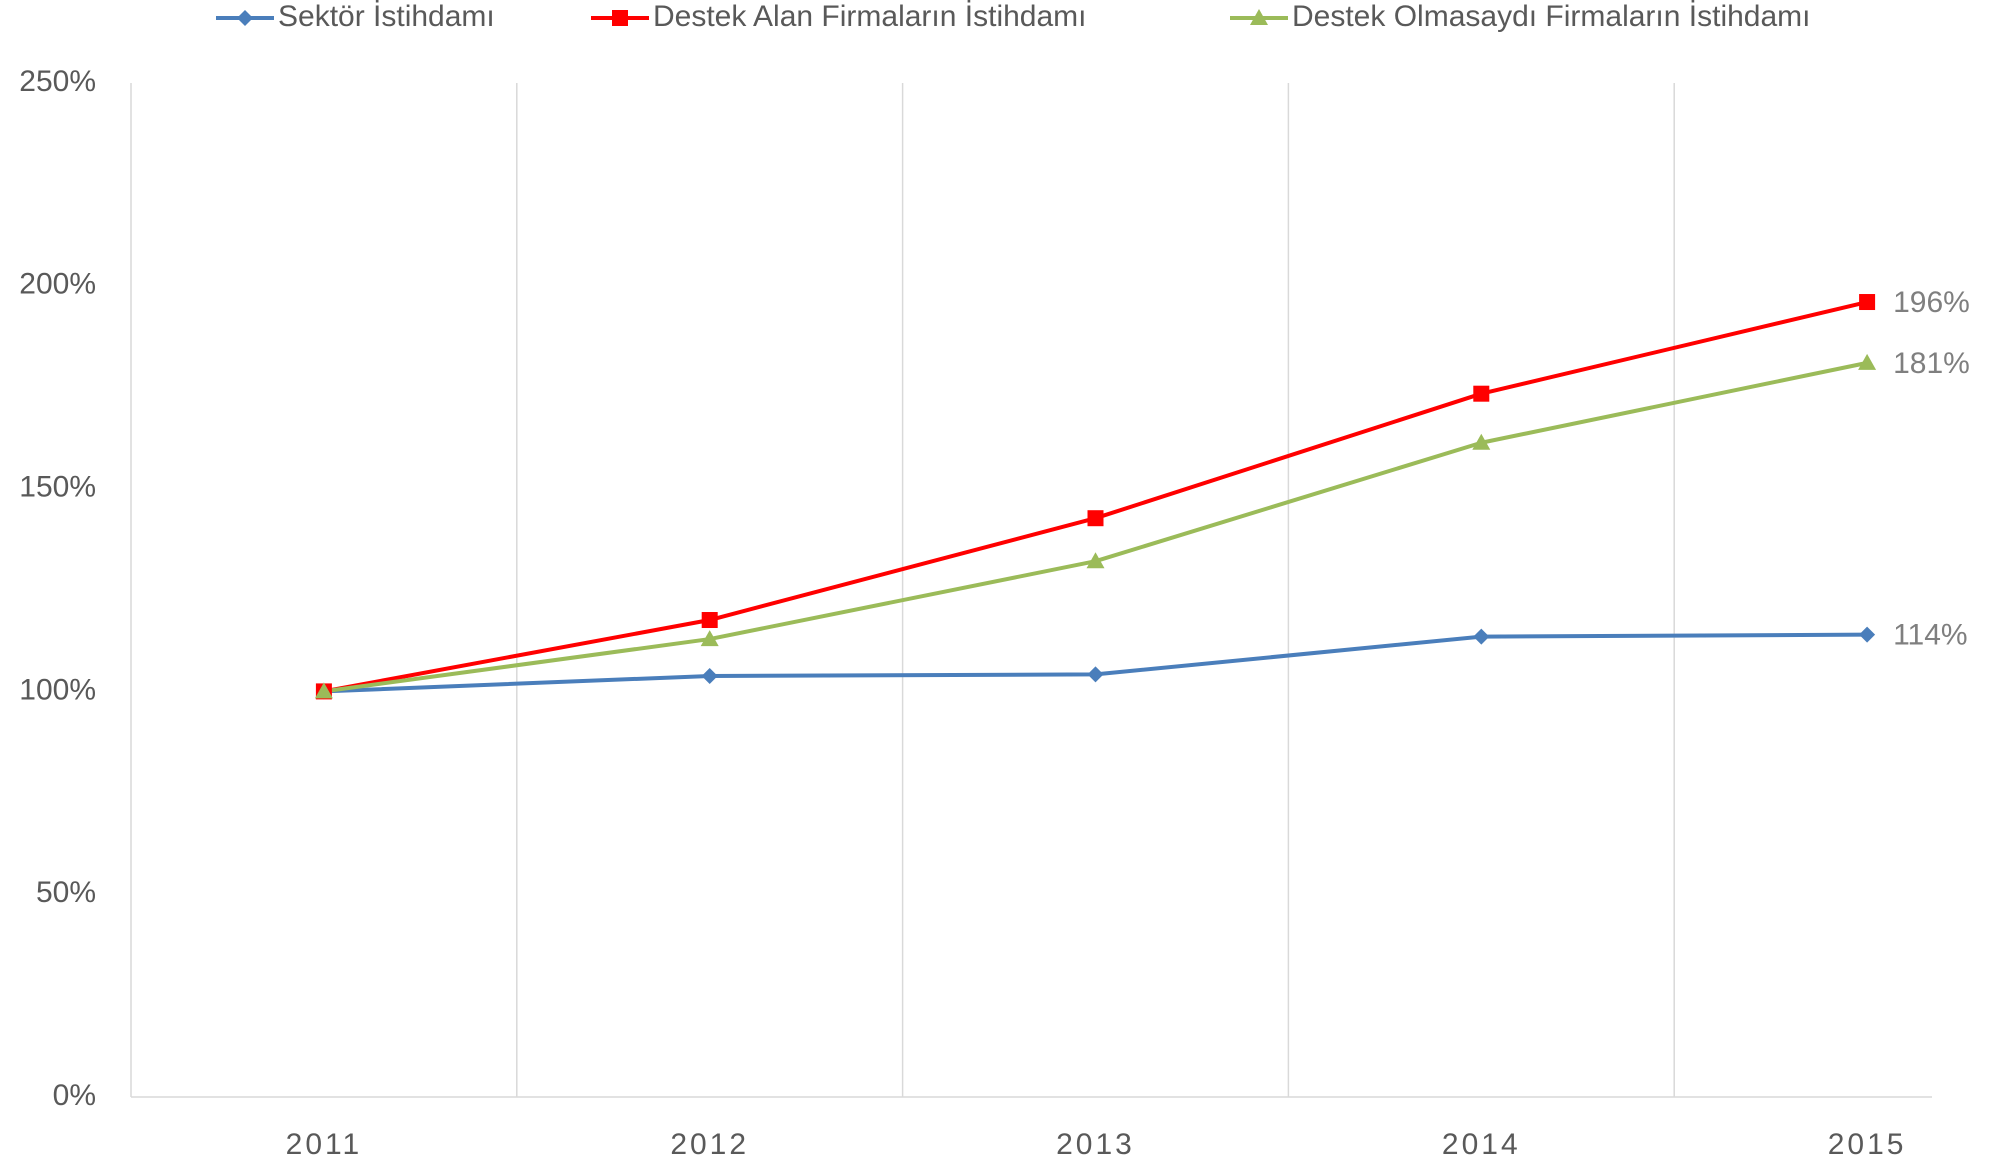 Image resolution: width=1993 pixels, height=1176 pixels. What do you see at coordinates (709, 1144) in the screenshot?
I see `x-tick-label: 2012` at bounding box center [709, 1144].